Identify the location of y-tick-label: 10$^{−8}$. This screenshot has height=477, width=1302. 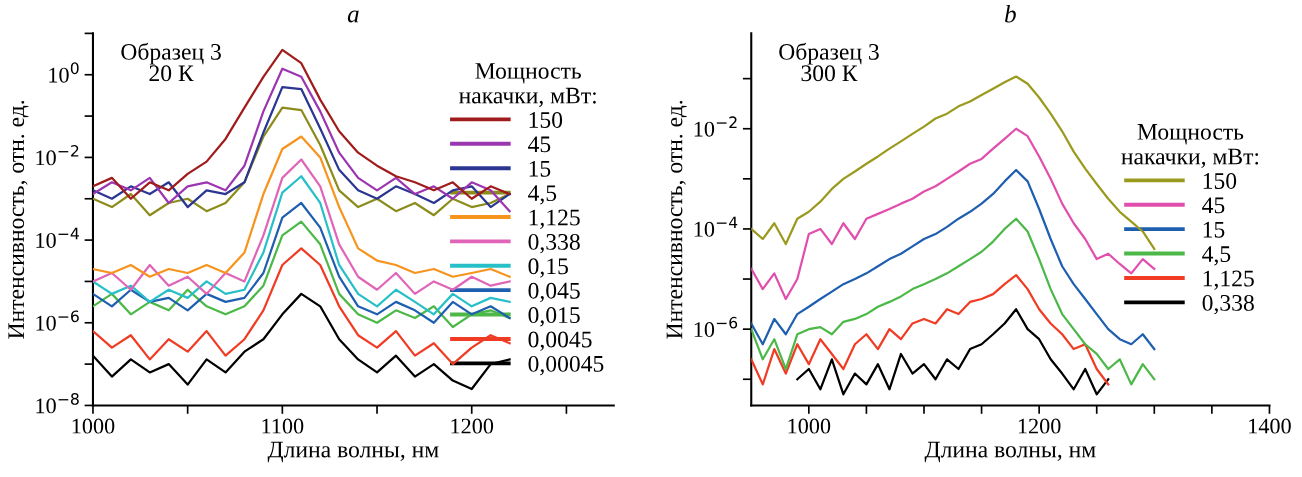
(57, 403).